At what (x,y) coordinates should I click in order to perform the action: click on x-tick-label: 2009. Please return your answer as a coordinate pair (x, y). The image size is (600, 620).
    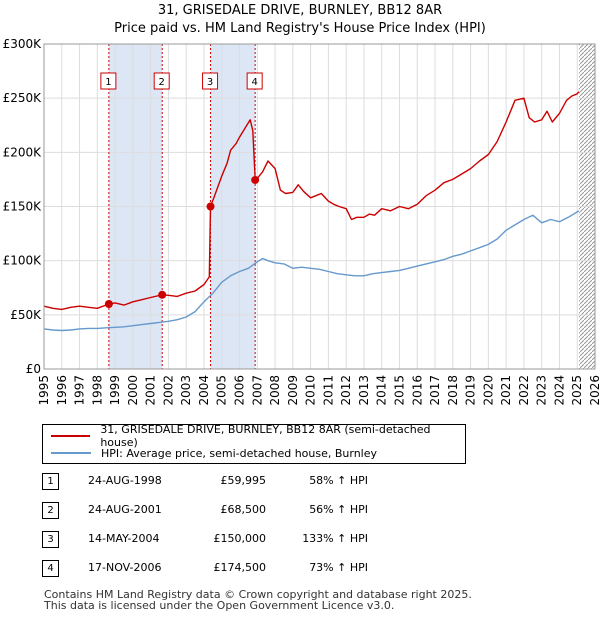
    Looking at the image, I should click on (293, 390).